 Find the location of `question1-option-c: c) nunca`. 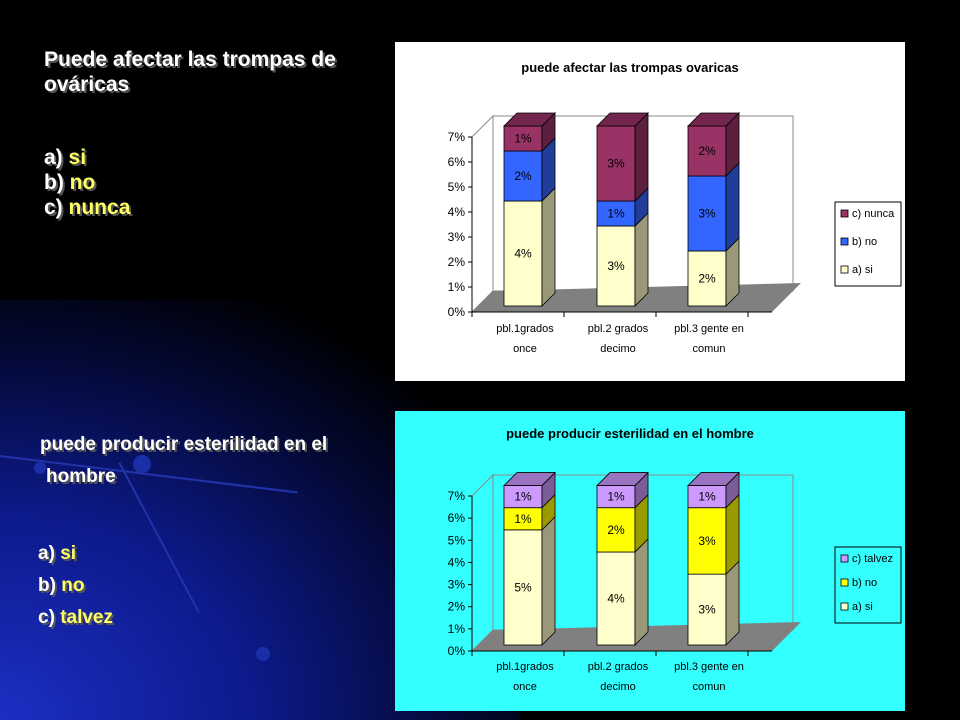

question1-option-c: c) nunca is located at coordinates (87, 207).